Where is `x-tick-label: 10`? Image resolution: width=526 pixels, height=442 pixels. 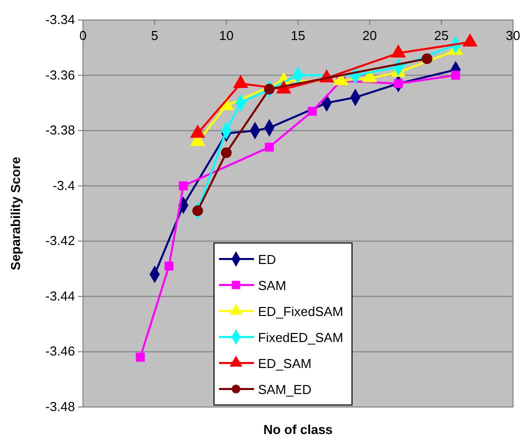 x-tick-label: 10 is located at coordinates (226, 35).